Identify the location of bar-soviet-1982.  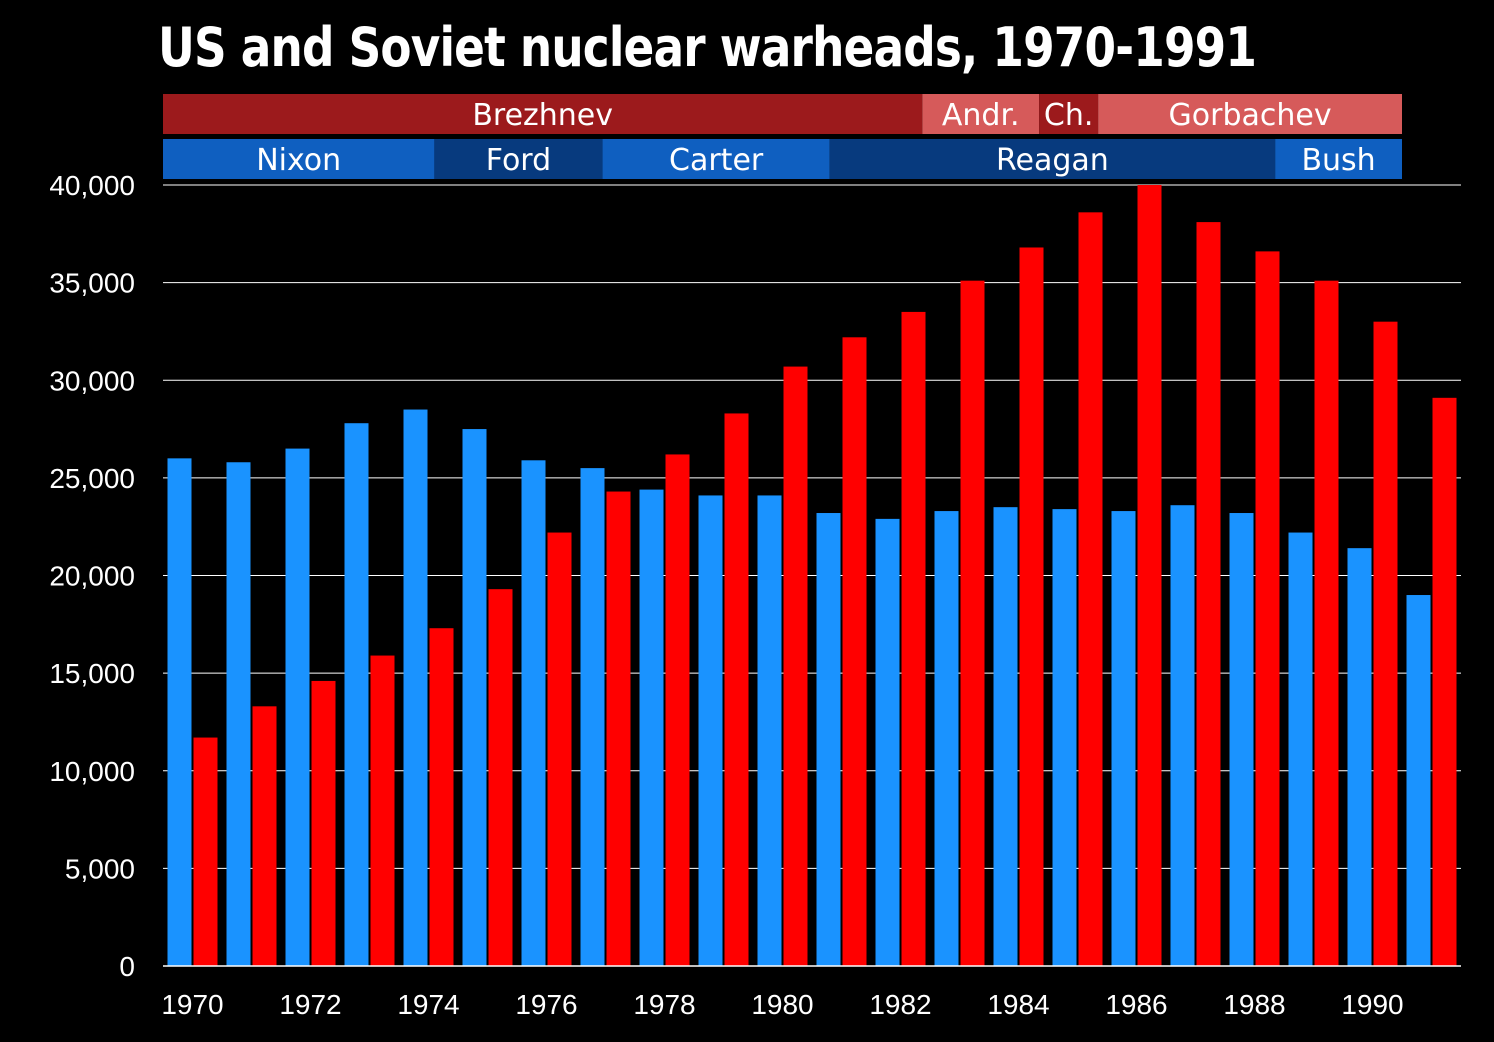
(913, 639).